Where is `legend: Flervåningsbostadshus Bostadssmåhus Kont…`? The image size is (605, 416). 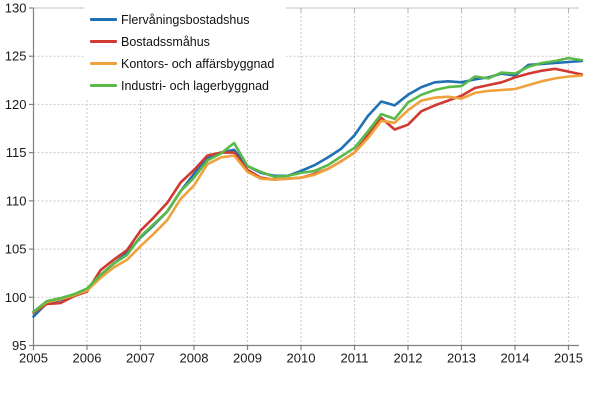 legend: Flervåningsbostadshus Bostadssmåhus Kont… is located at coordinates (185, 53).